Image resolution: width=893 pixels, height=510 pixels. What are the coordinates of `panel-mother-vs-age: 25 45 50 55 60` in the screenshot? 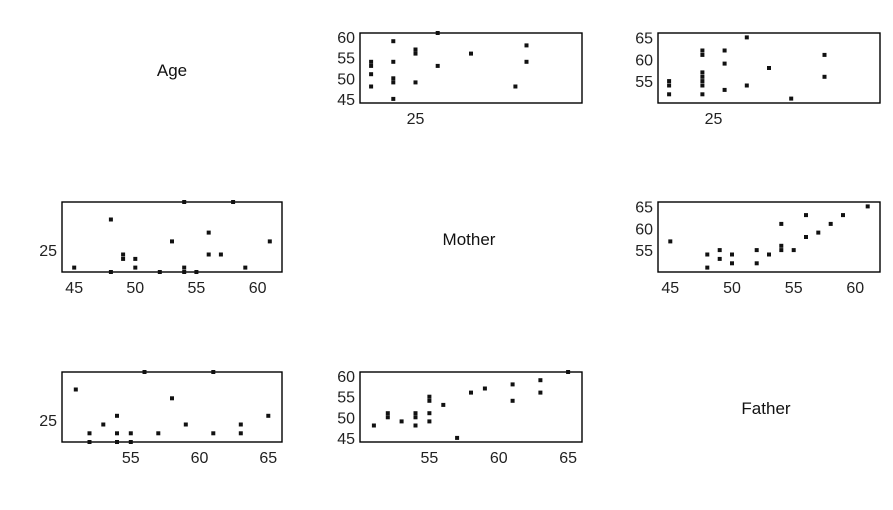 It's located at (460, 79).